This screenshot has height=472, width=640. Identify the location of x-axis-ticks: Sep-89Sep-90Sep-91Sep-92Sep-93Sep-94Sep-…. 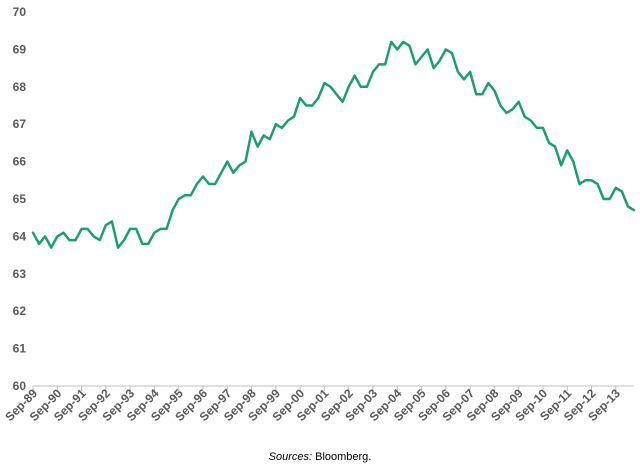
(312, 405).